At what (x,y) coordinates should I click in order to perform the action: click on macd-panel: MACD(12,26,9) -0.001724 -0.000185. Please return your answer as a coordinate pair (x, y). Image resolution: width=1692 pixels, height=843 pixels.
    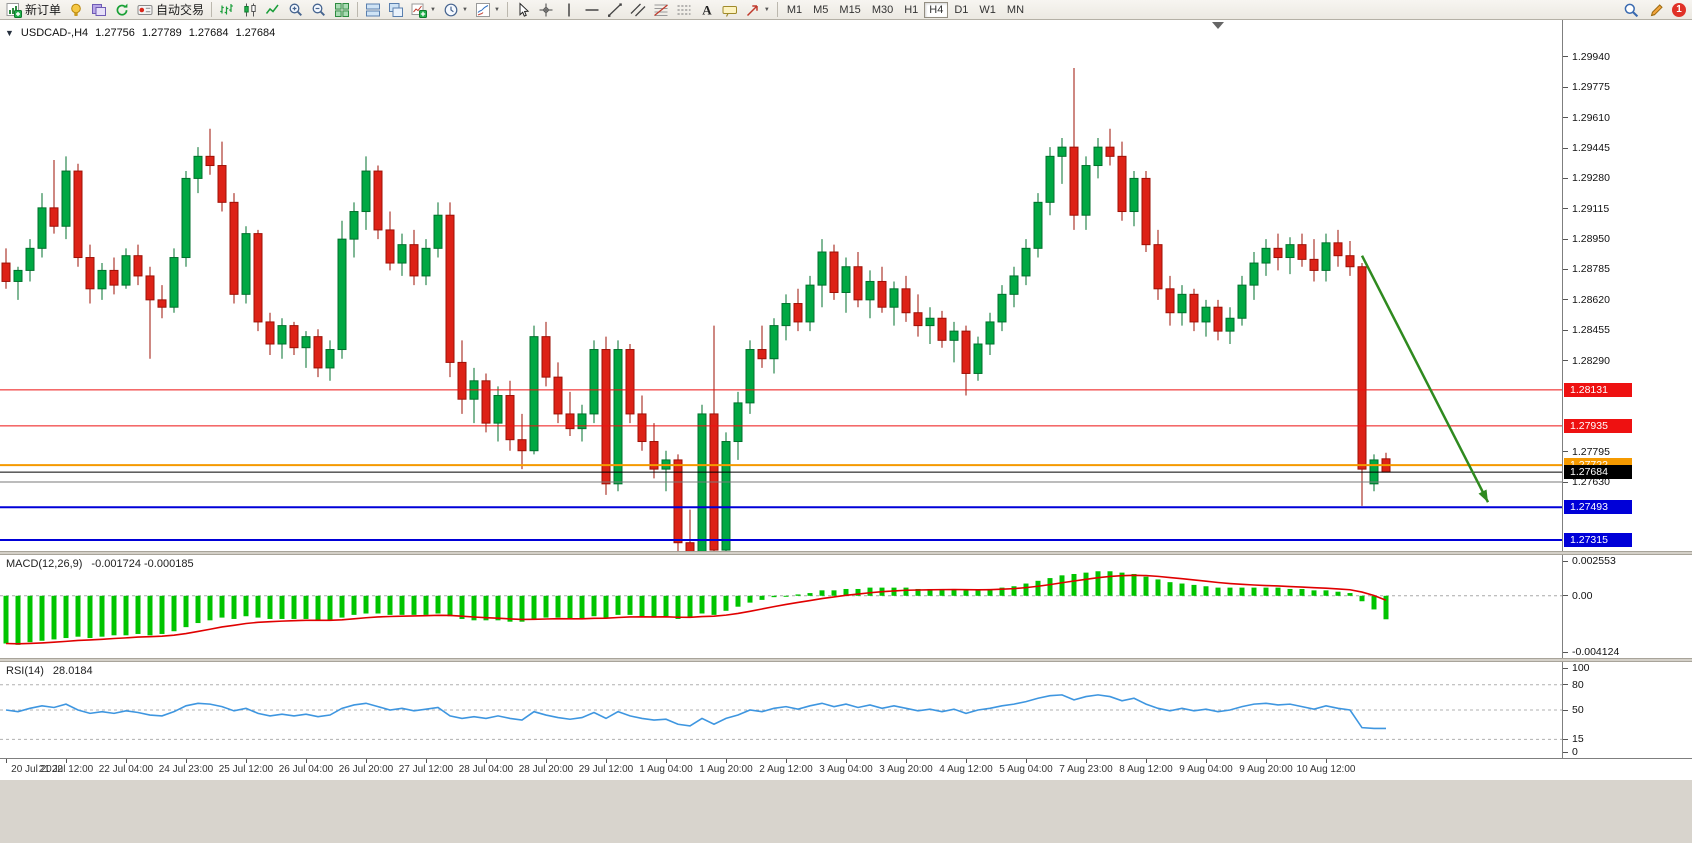
    Looking at the image, I should click on (781, 606).